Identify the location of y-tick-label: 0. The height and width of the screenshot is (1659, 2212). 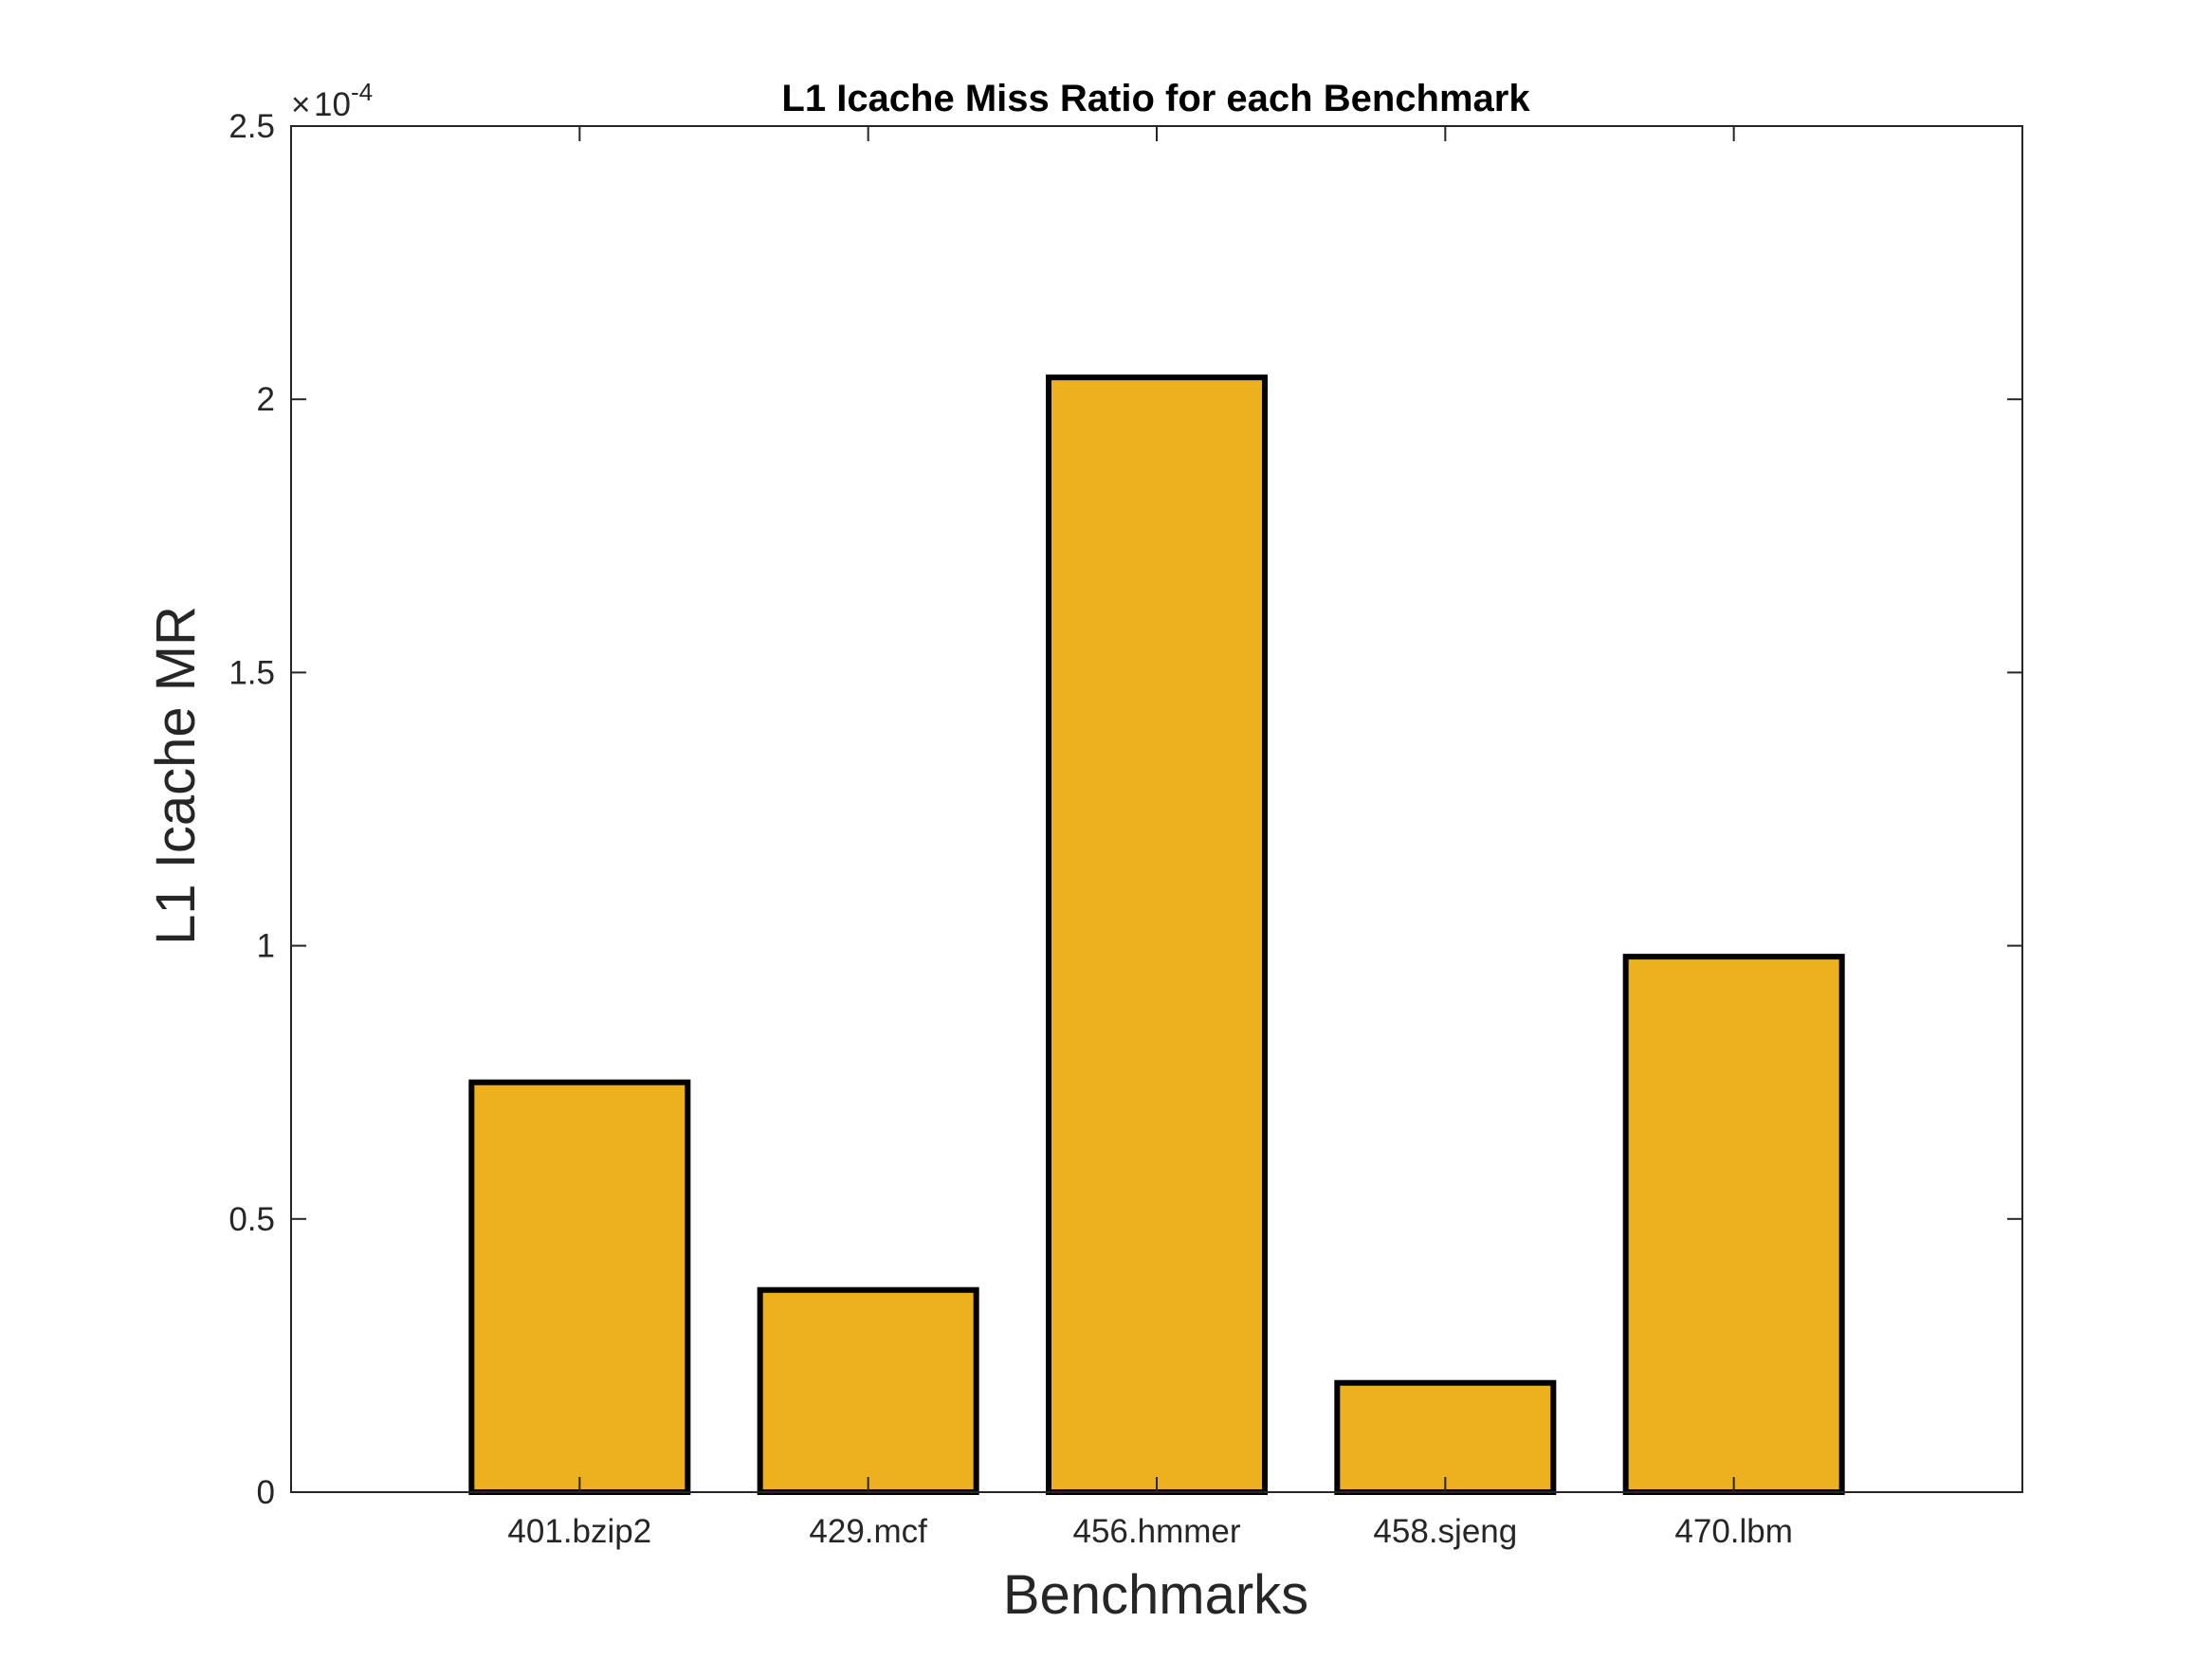
(266, 1492).